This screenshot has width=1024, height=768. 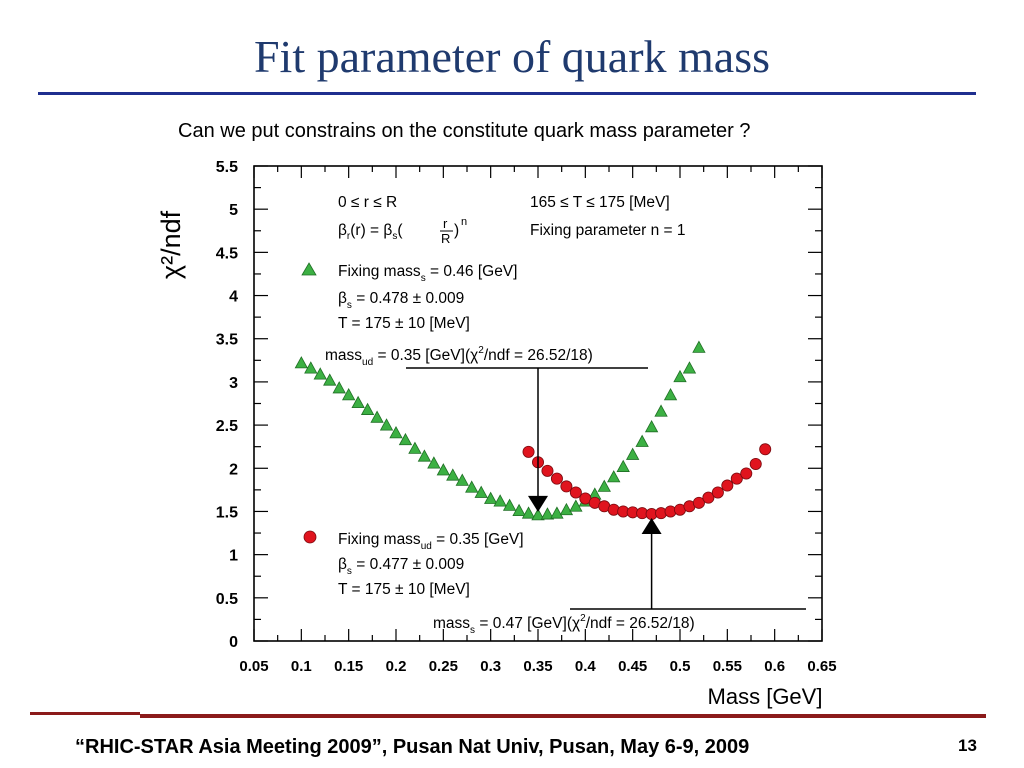 I want to click on red-legend-marker, so click(x=310, y=537).